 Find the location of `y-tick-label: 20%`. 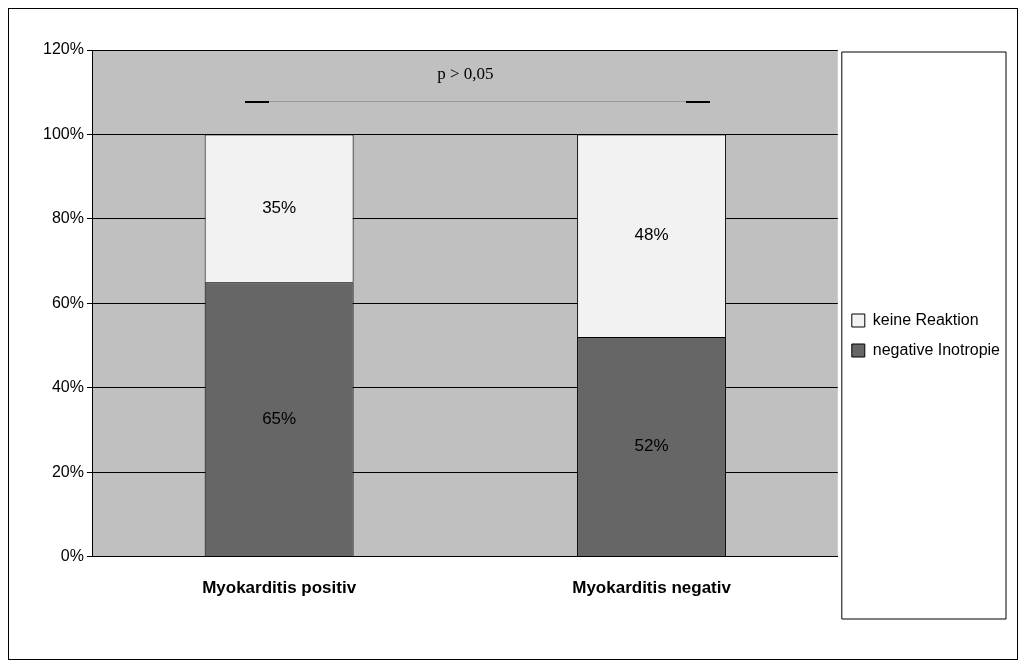

y-tick-label: 20% is located at coordinates (67, 471).